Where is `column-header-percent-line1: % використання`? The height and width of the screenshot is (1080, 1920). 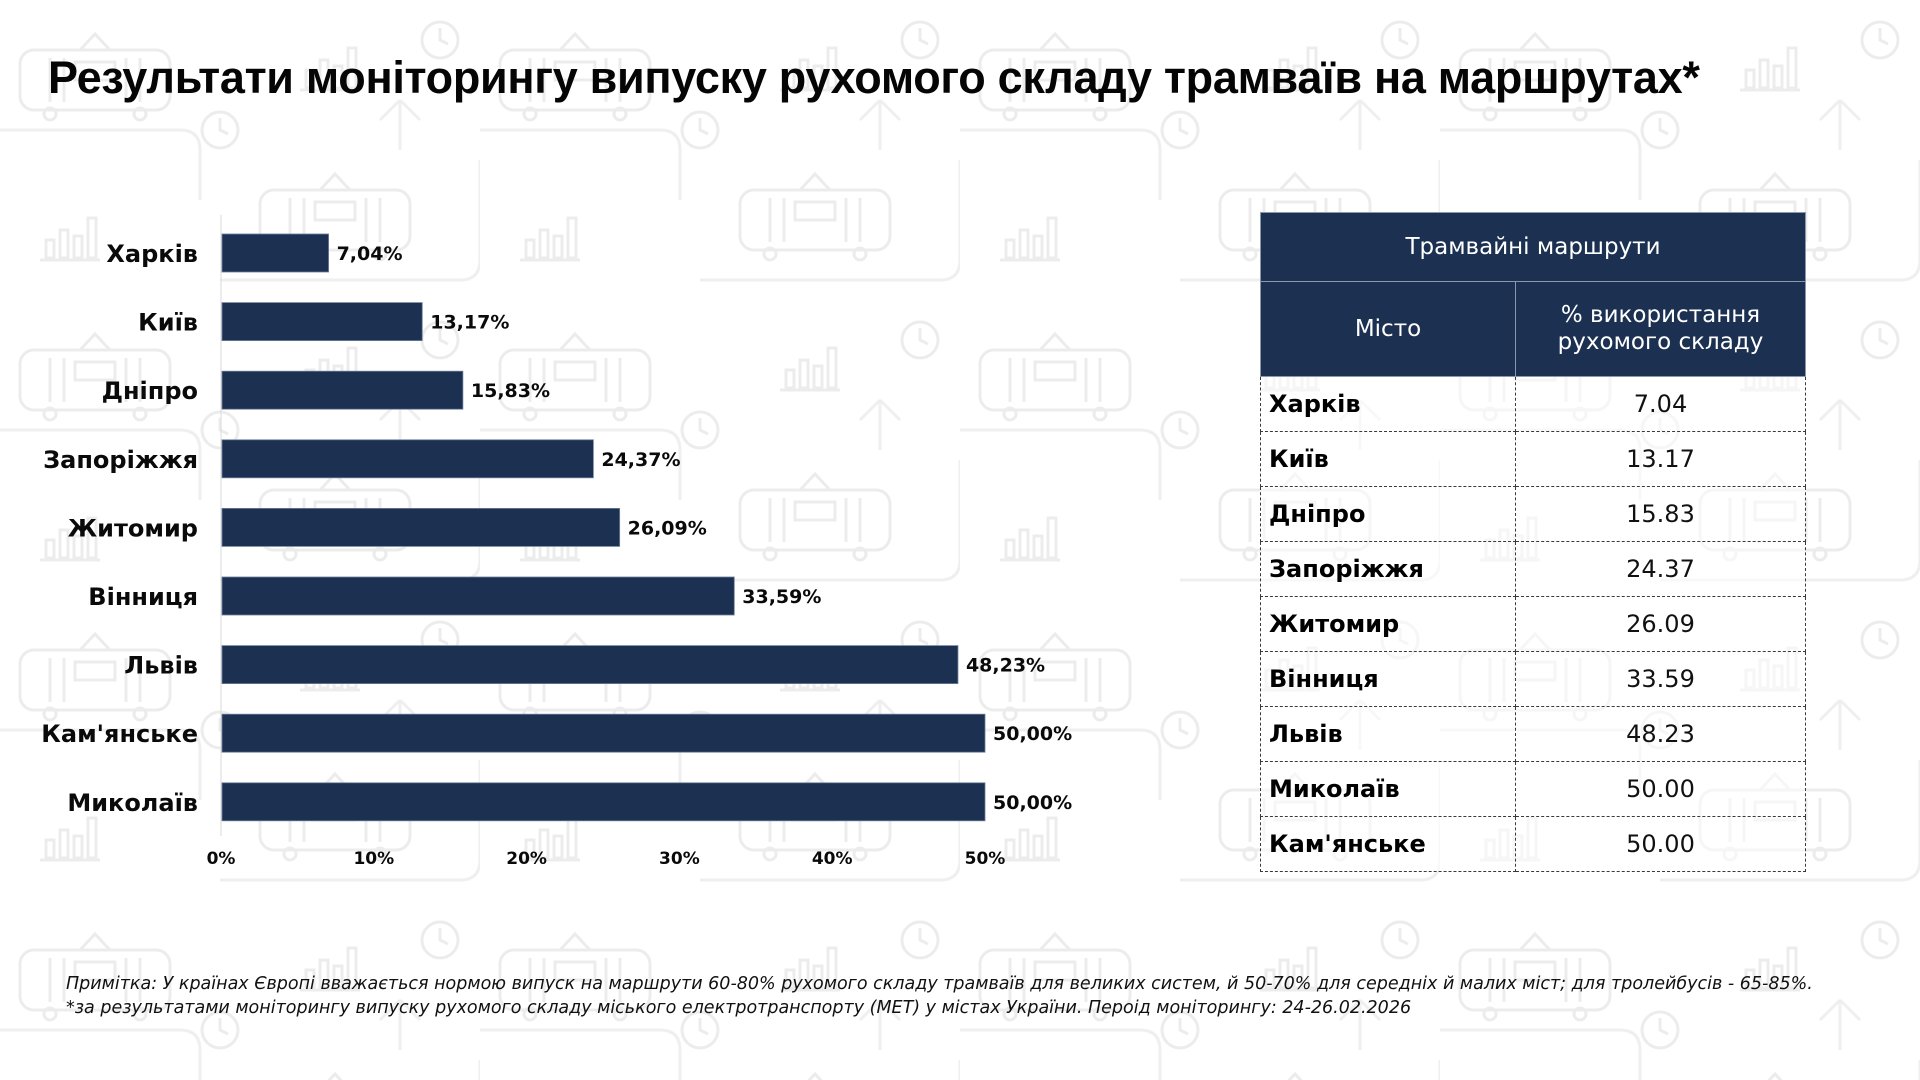 column-header-percent-line1: % використання is located at coordinates (1660, 315).